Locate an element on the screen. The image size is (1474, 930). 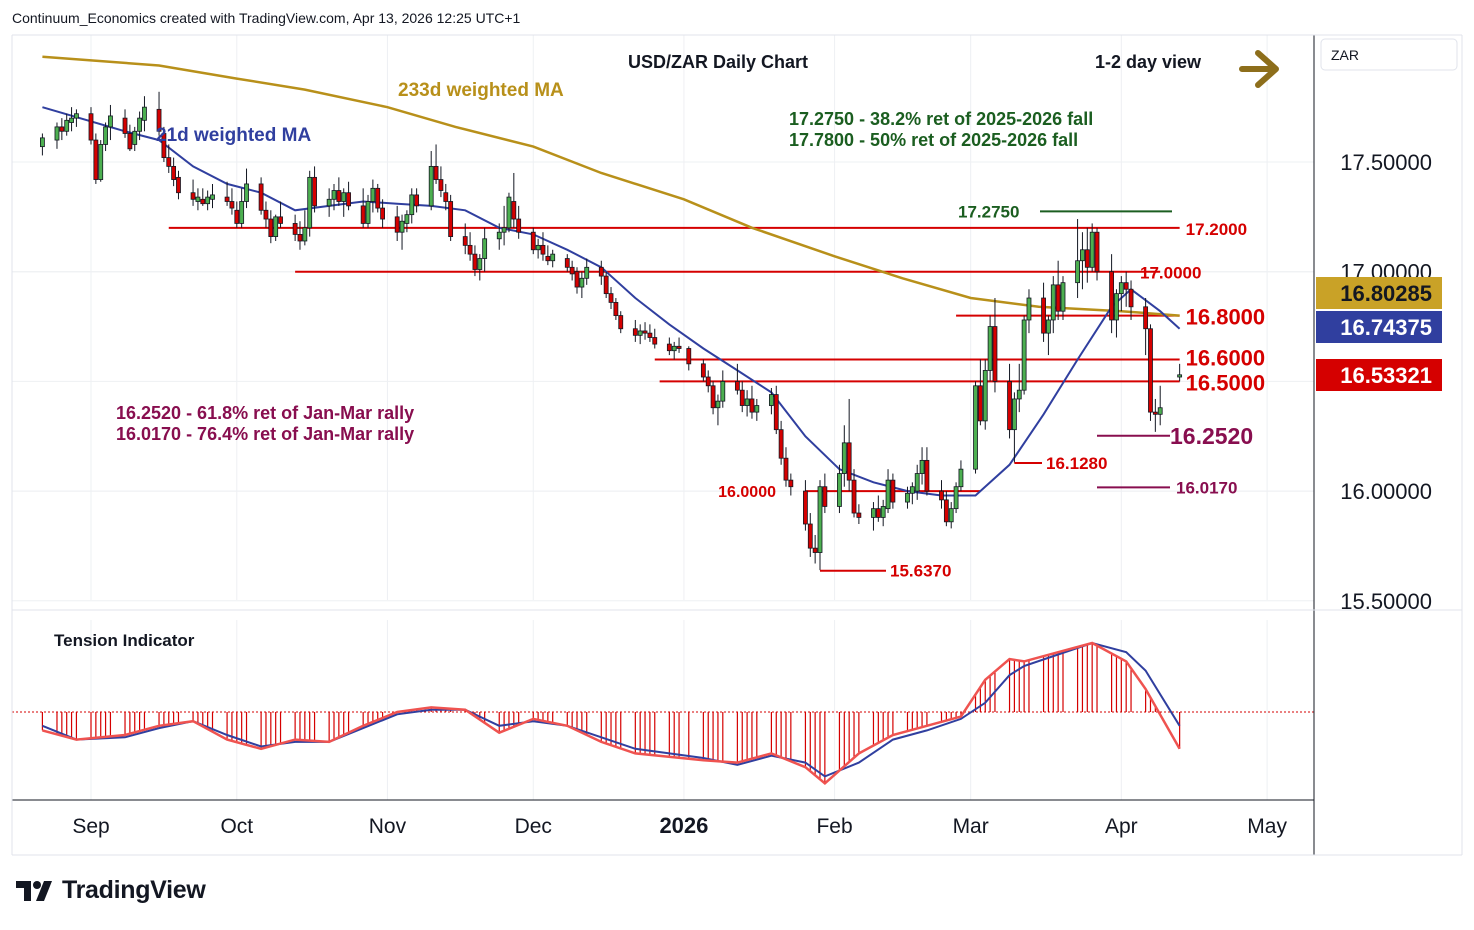
fib-note-green: 17.7800 - 50% ret of 2025-2026 fall is located at coordinates (933, 140).